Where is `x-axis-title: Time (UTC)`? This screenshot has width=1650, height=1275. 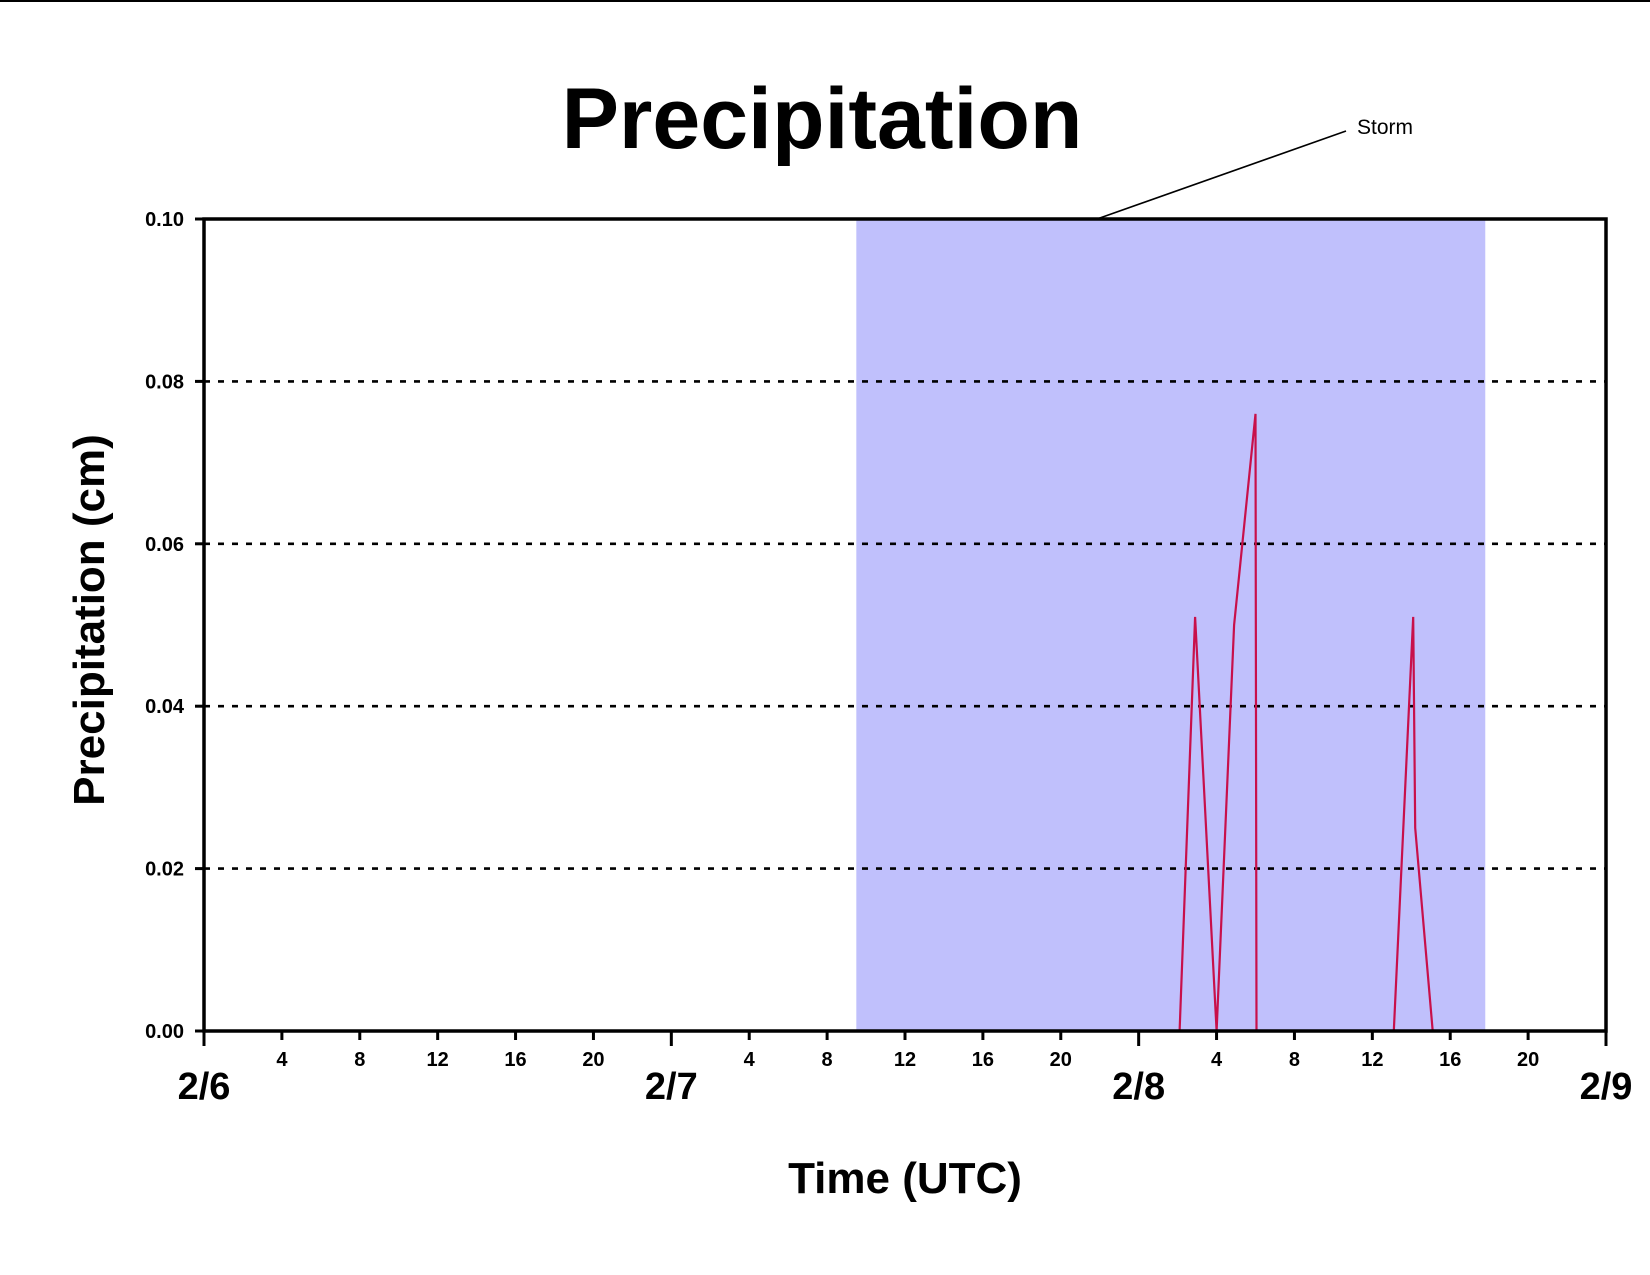 x-axis-title: Time (UTC) is located at coordinates (905, 1178).